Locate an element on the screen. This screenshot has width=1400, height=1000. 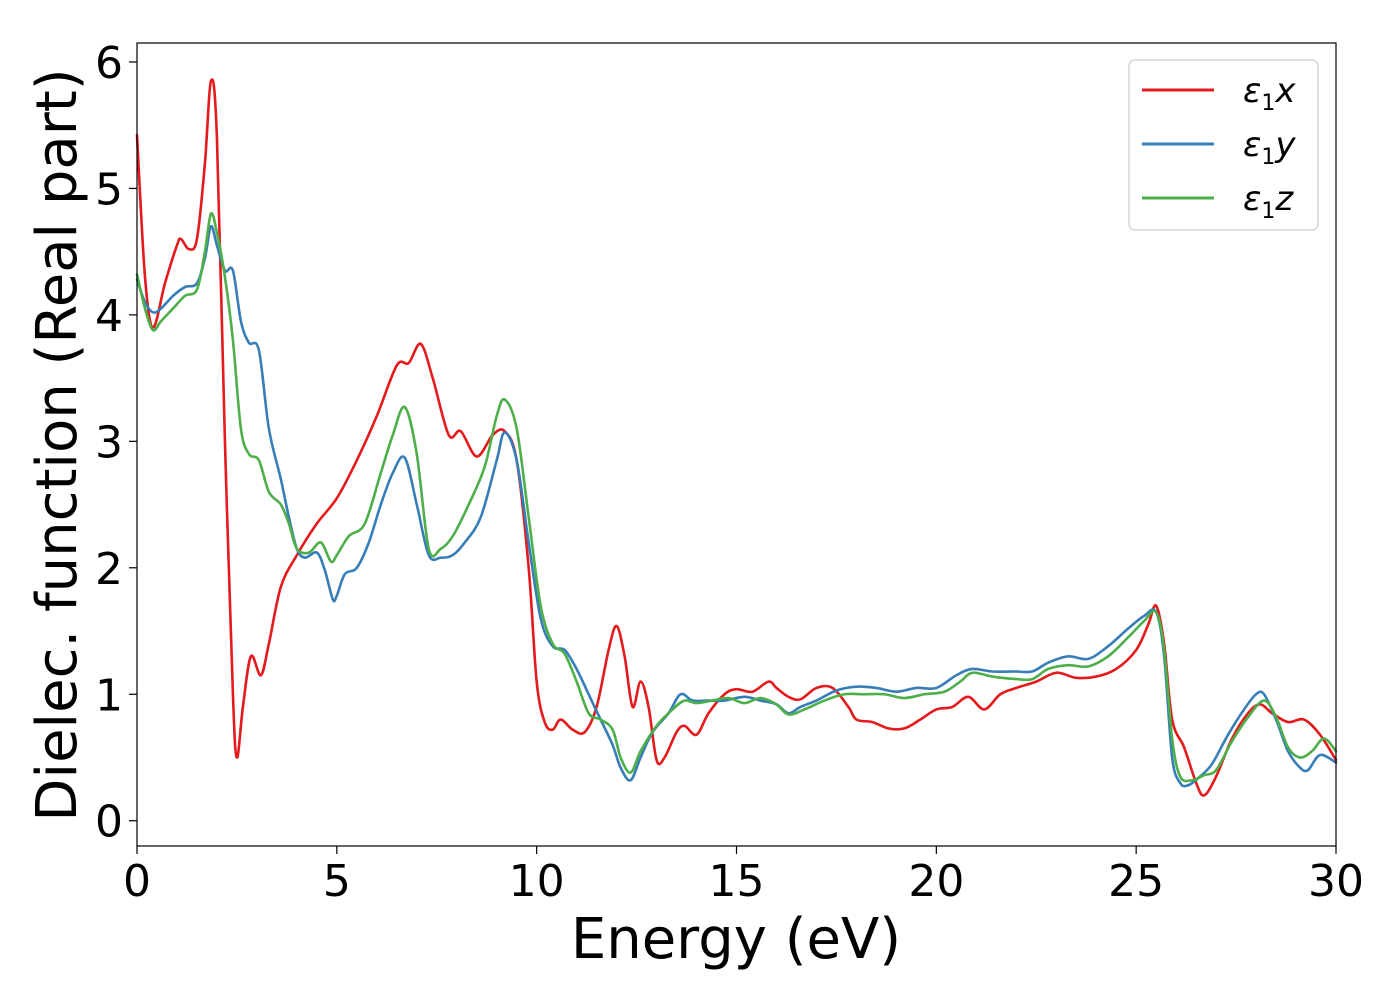
y-tick-label: 3 is located at coordinates (109, 442).